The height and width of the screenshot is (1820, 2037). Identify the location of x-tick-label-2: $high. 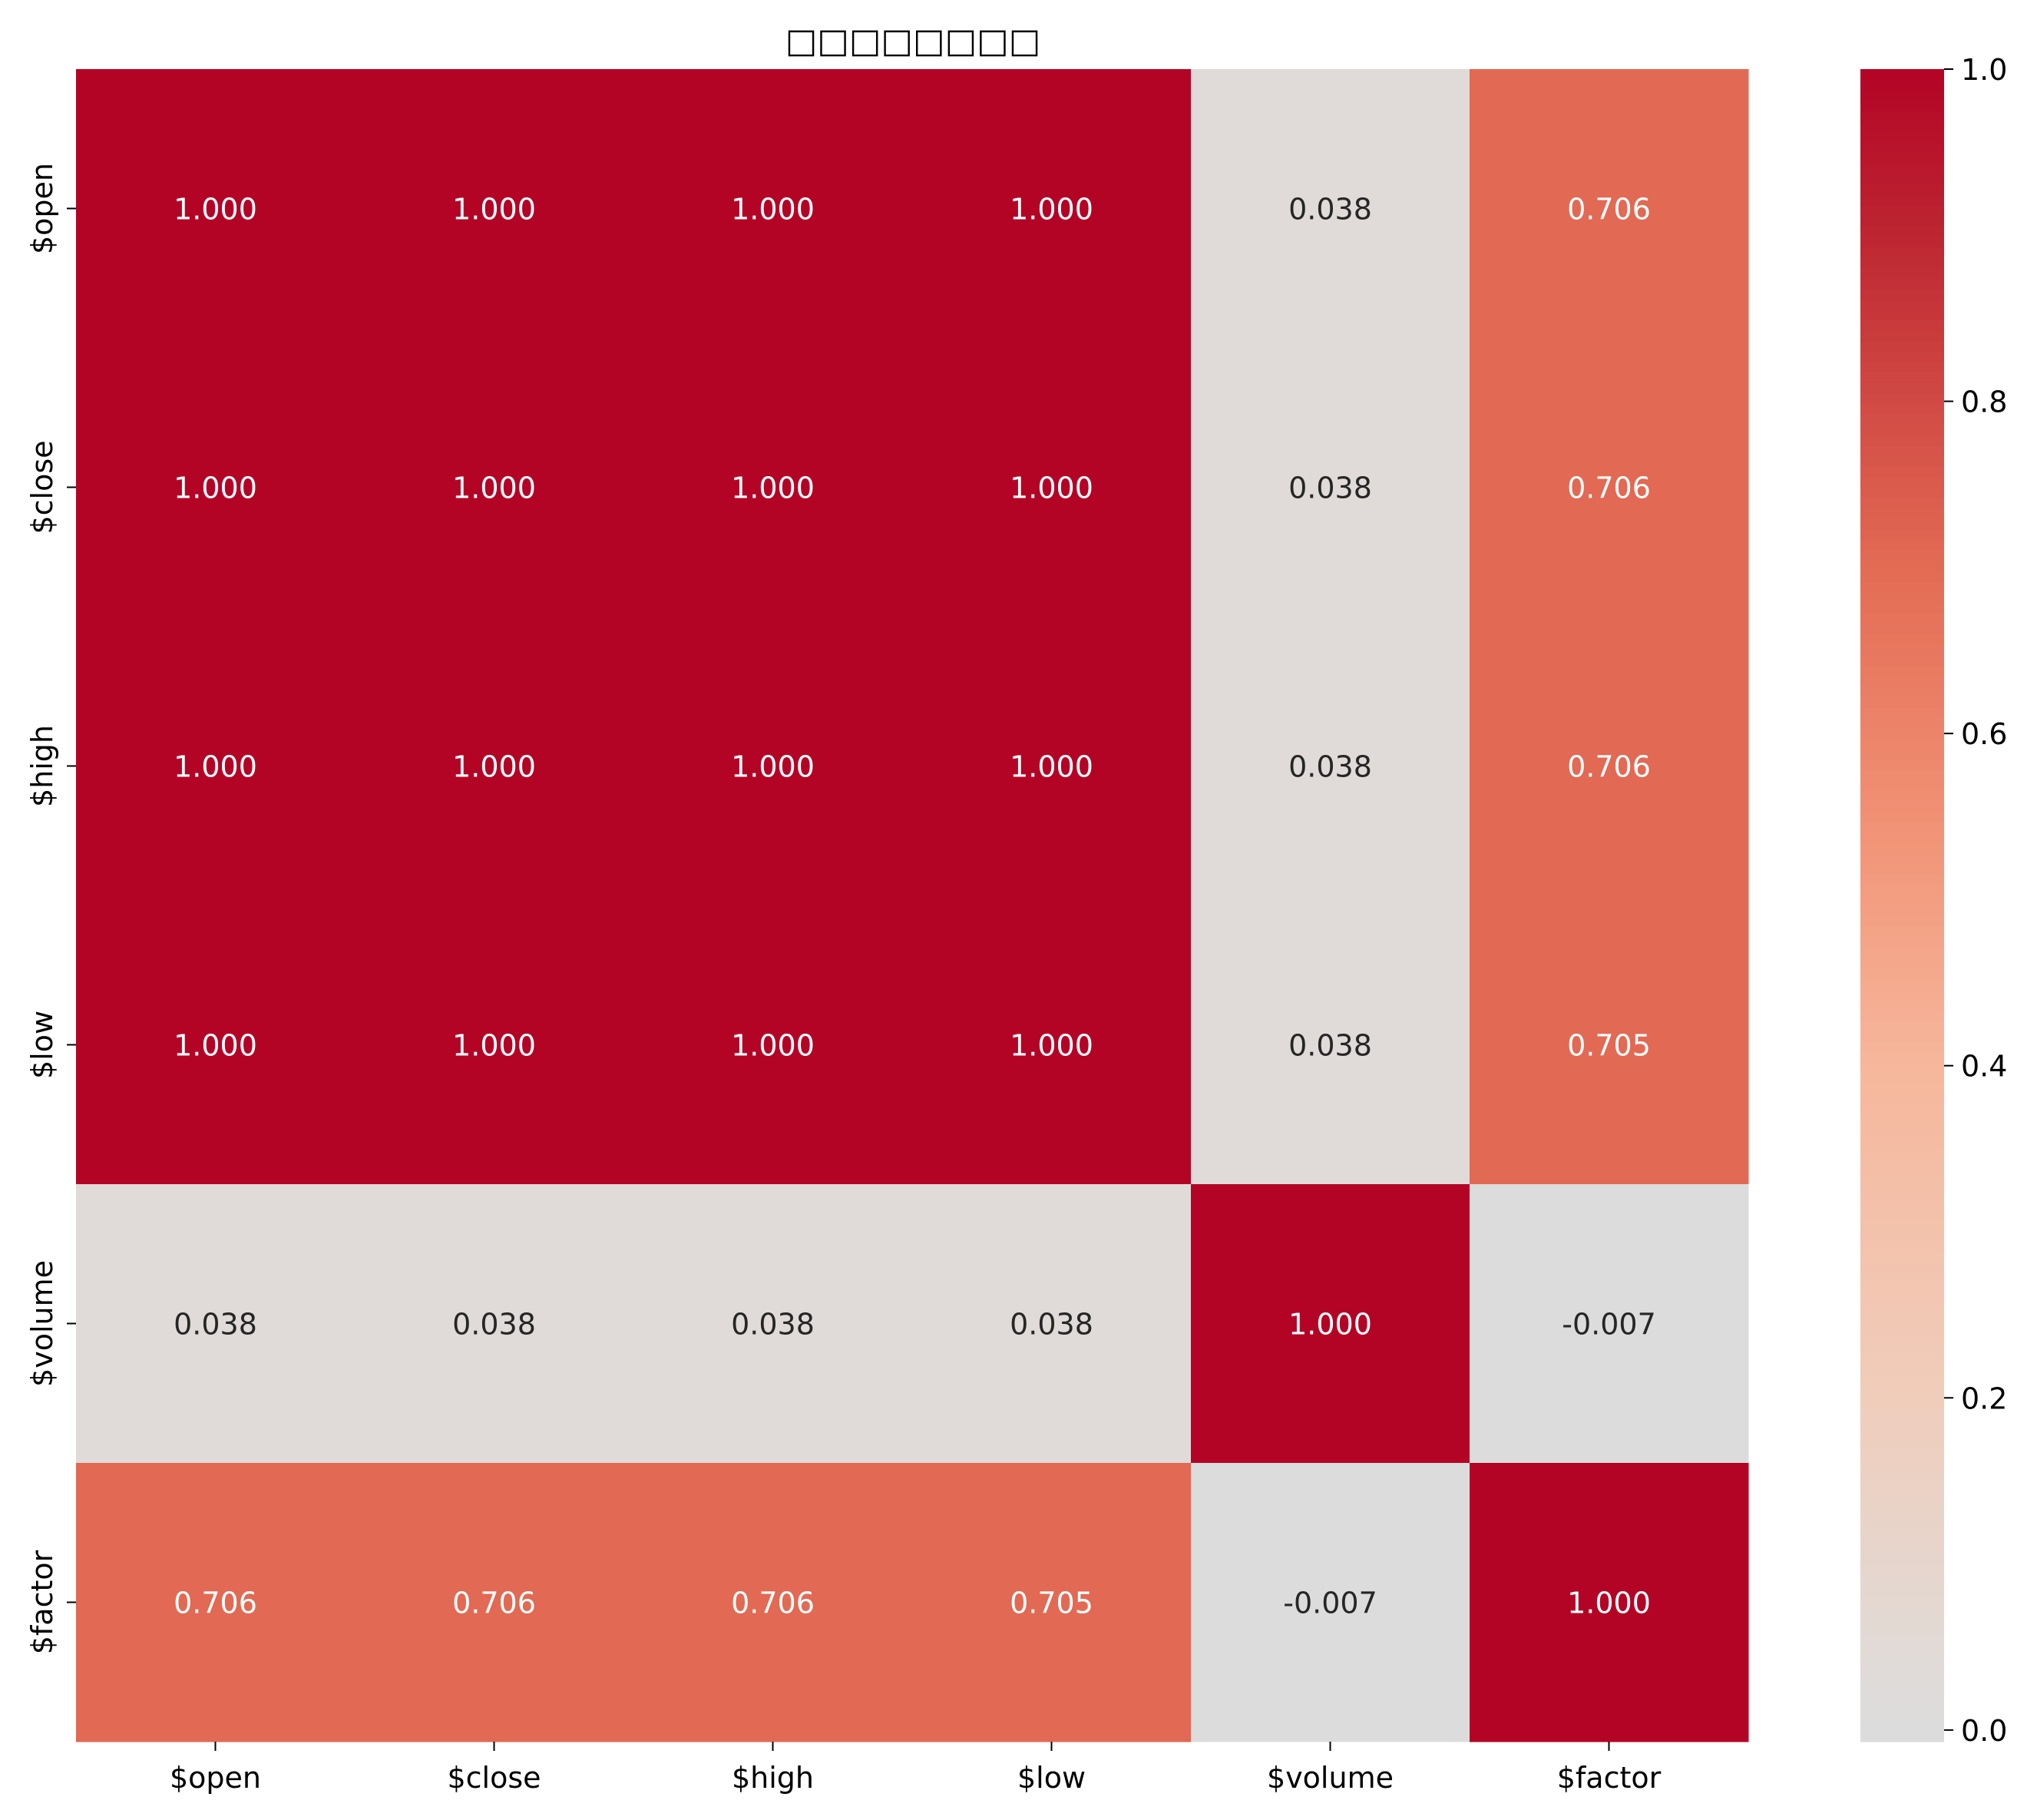
(773, 1778).